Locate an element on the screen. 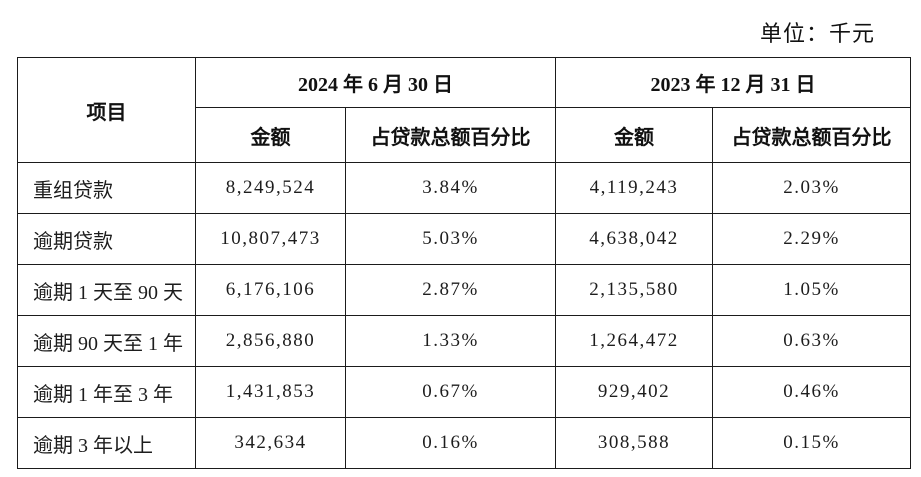 This screenshot has height=477, width=921. cell-amount-2024: 6,176,106 is located at coordinates (270, 290).